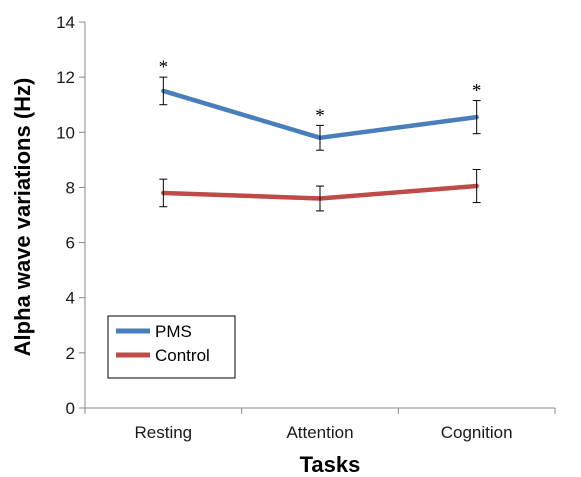 The image size is (581, 477). I want to click on legend-label-control: Control, so click(182, 355).